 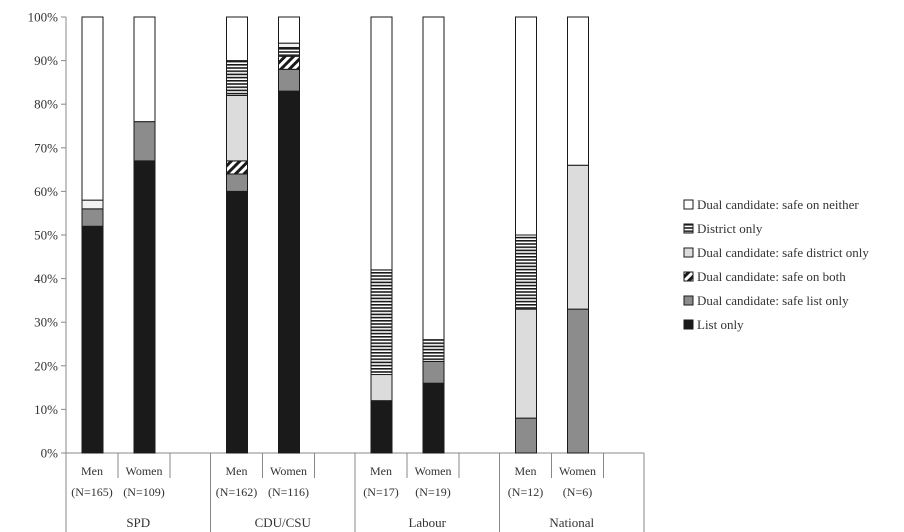 I want to click on legend-label: List only, so click(x=720, y=324).